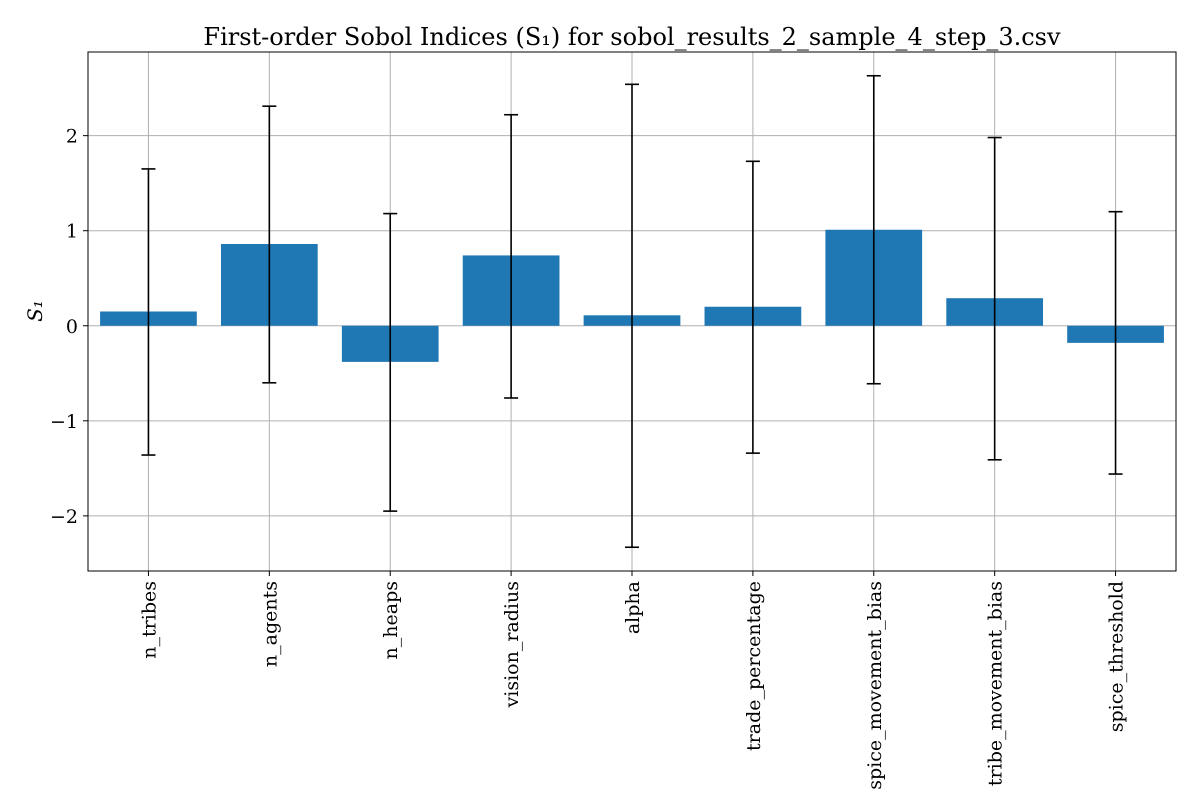 The width and height of the screenshot is (1200, 804). Describe the element at coordinates (64, 422) in the screenshot. I see `y-tick-label: −1` at that location.